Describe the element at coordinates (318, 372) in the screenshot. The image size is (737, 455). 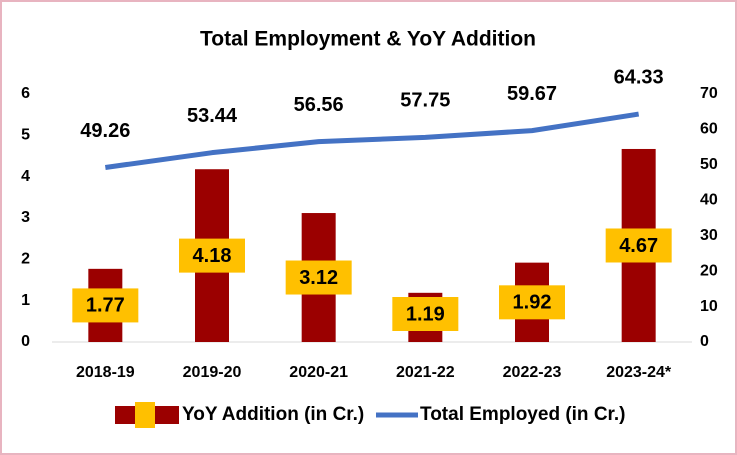
I see `x-tick-label: 2020-21` at that location.